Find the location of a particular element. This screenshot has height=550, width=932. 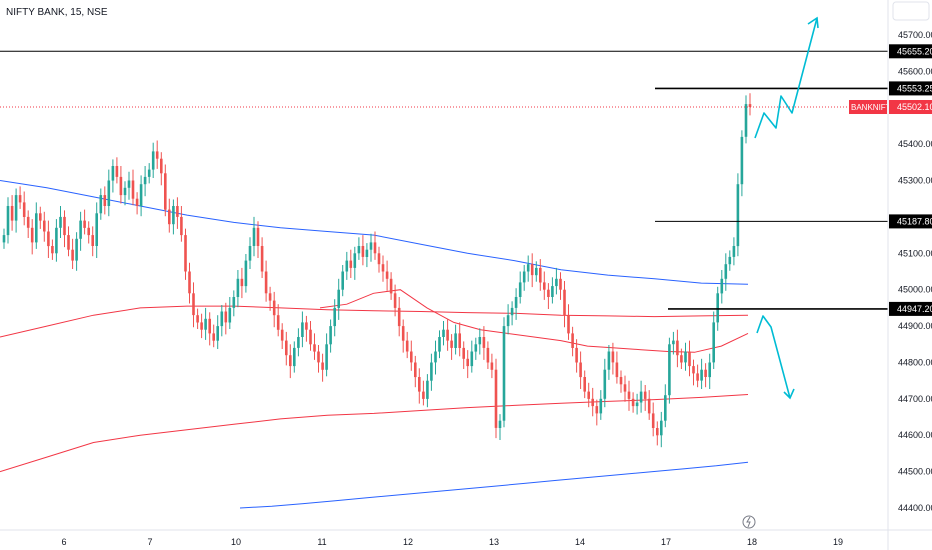

price-tick-label: 44700.00 is located at coordinates (915, 399).